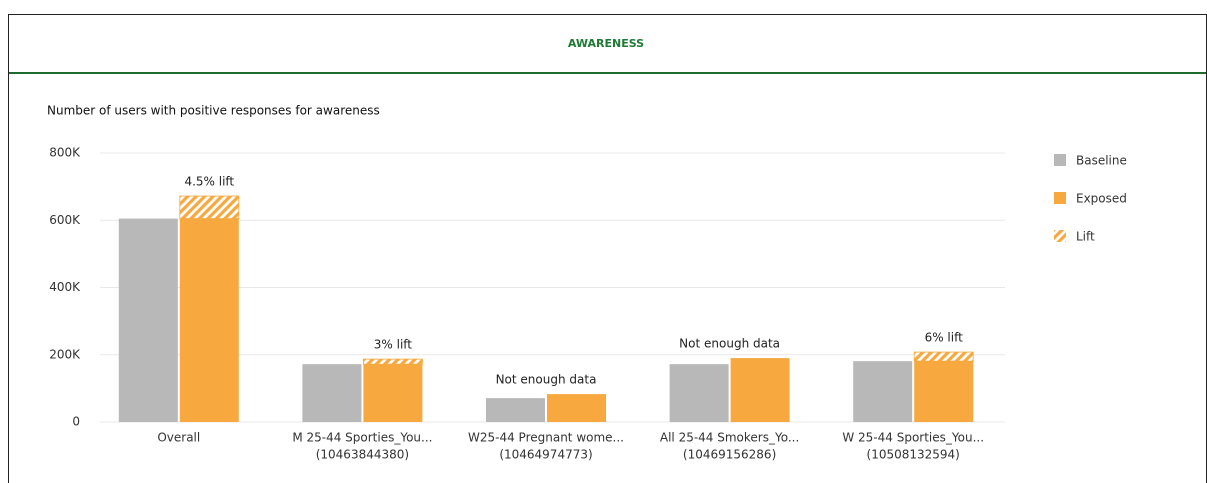  Describe the element at coordinates (178, 438) in the screenshot. I see `x-tick-label: Overall` at that location.